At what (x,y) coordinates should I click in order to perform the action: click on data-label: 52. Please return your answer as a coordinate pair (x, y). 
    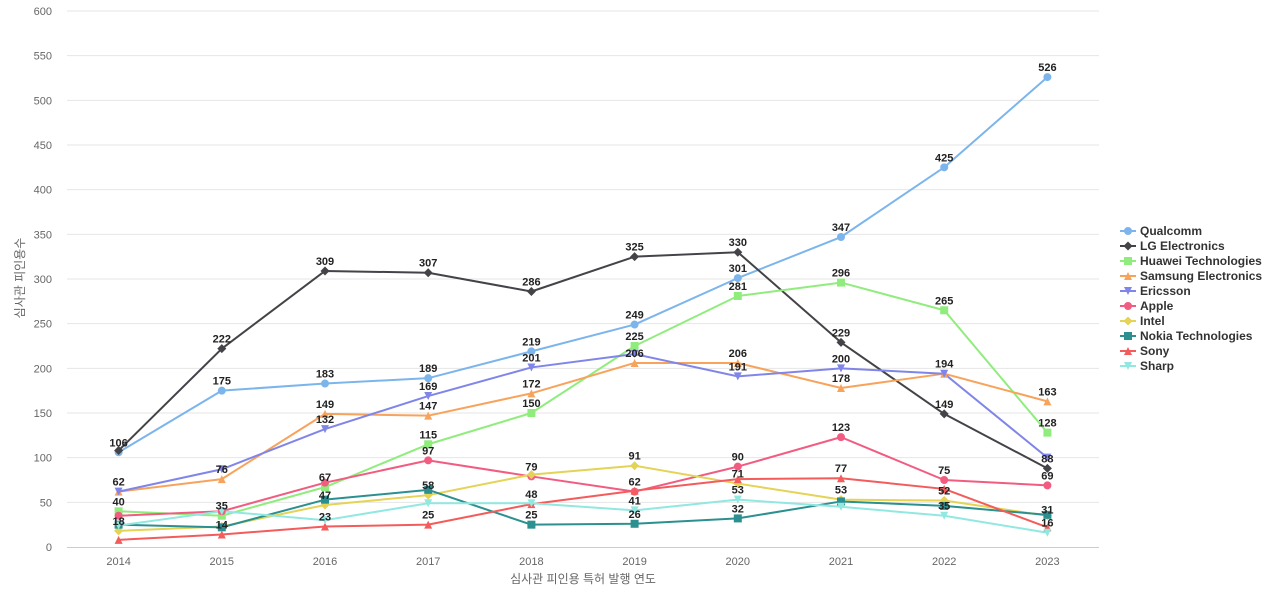
    Looking at the image, I should click on (944, 492).